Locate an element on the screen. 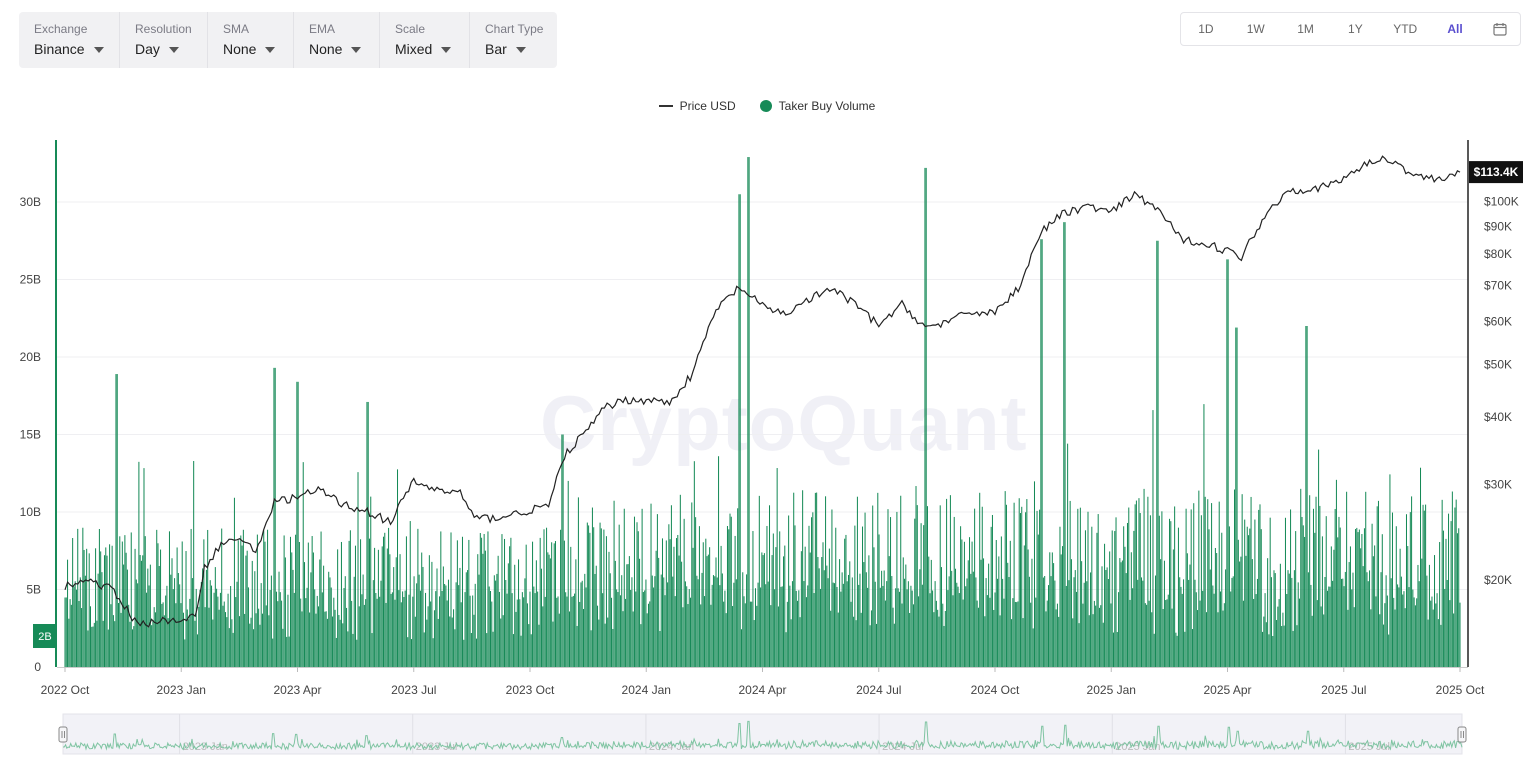  exchange-select: Exchange Binance is located at coordinates (69, 40).